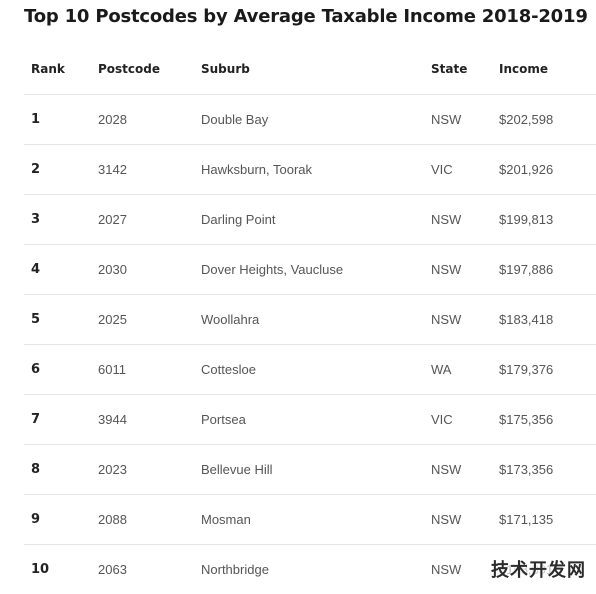 This screenshot has width=596, height=594. What do you see at coordinates (544, 469) in the screenshot?
I see `income-cell: $173,356` at bounding box center [544, 469].